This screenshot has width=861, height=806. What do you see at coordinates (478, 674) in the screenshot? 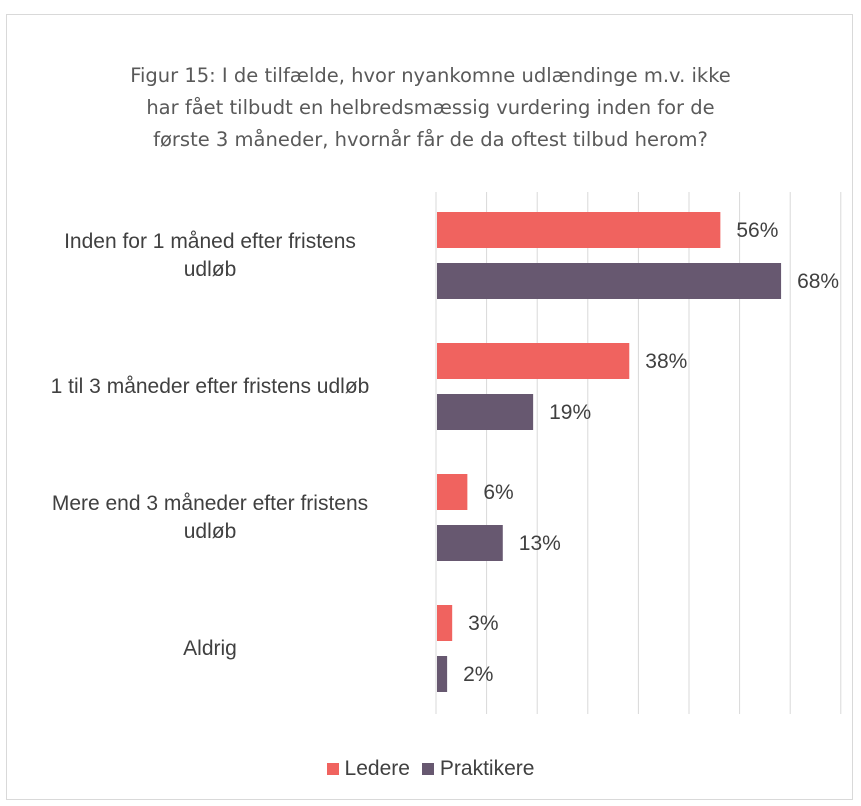
I see `data-label: 2%` at bounding box center [478, 674].